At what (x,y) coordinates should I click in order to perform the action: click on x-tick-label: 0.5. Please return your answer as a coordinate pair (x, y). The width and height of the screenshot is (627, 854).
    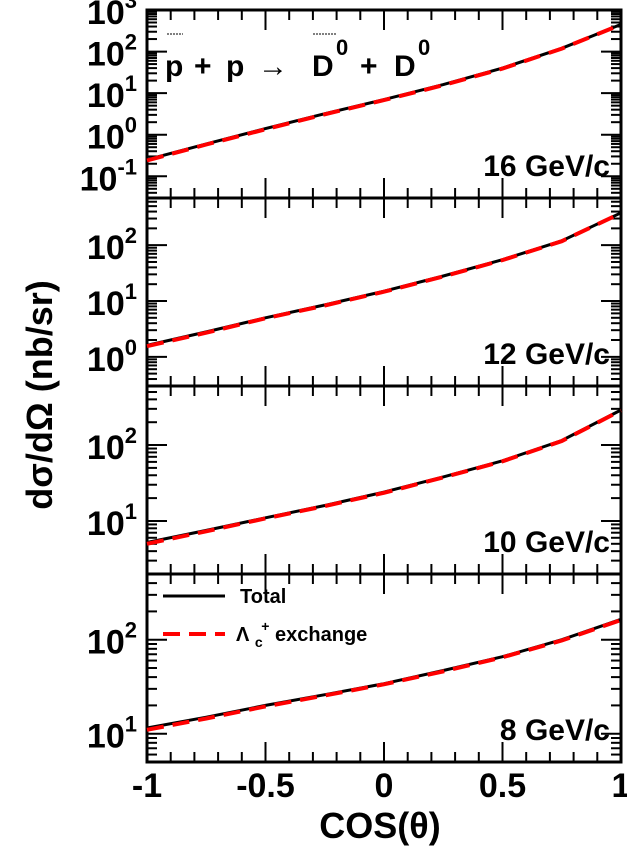
    Looking at the image, I should click on (502, 786).